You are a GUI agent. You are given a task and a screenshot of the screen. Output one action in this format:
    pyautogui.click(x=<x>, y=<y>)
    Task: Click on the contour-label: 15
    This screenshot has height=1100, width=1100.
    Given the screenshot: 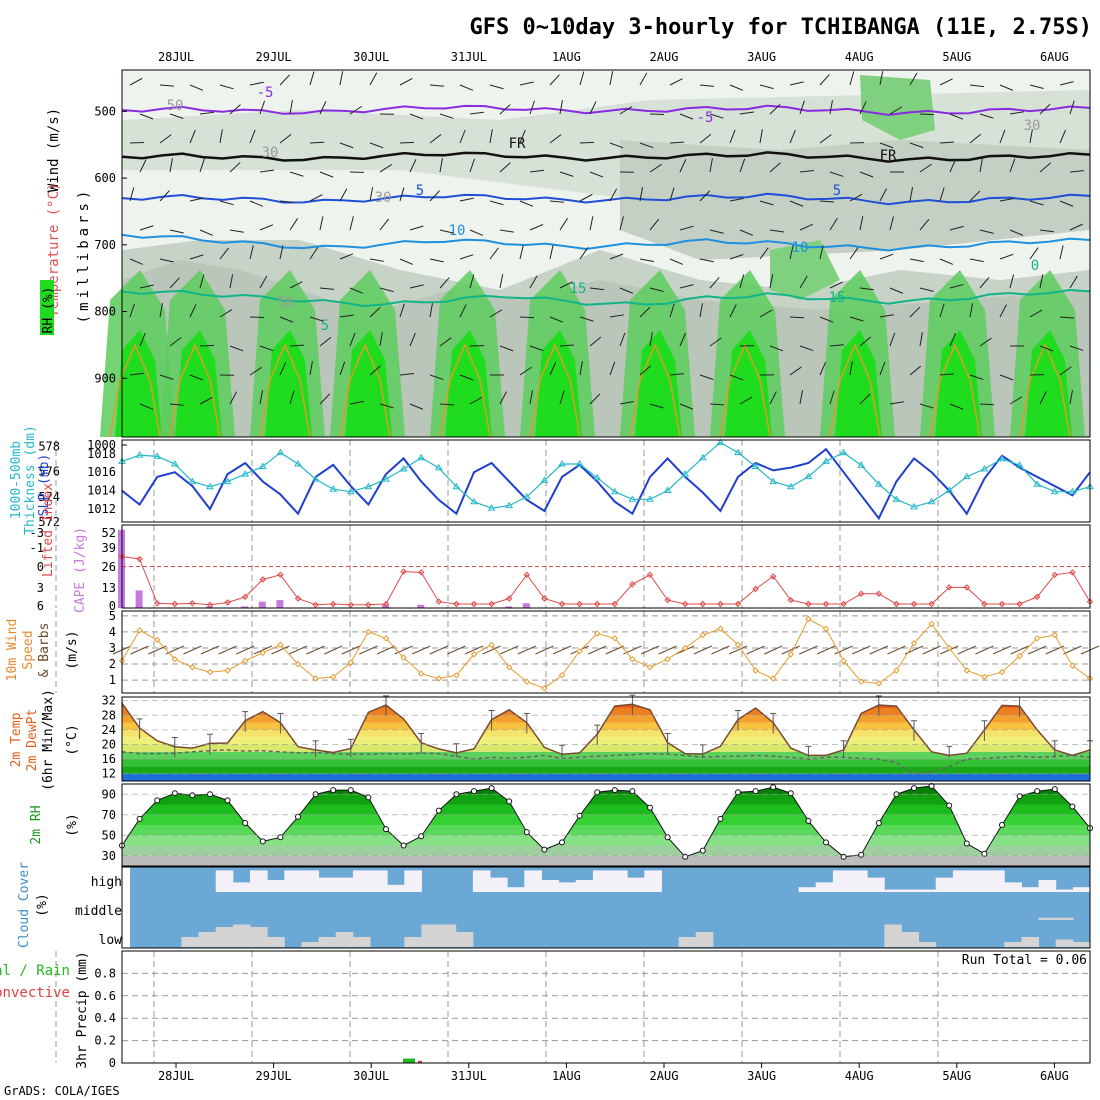 What is the action you would take?
    pyautogui.click(x=837, y=298)
    